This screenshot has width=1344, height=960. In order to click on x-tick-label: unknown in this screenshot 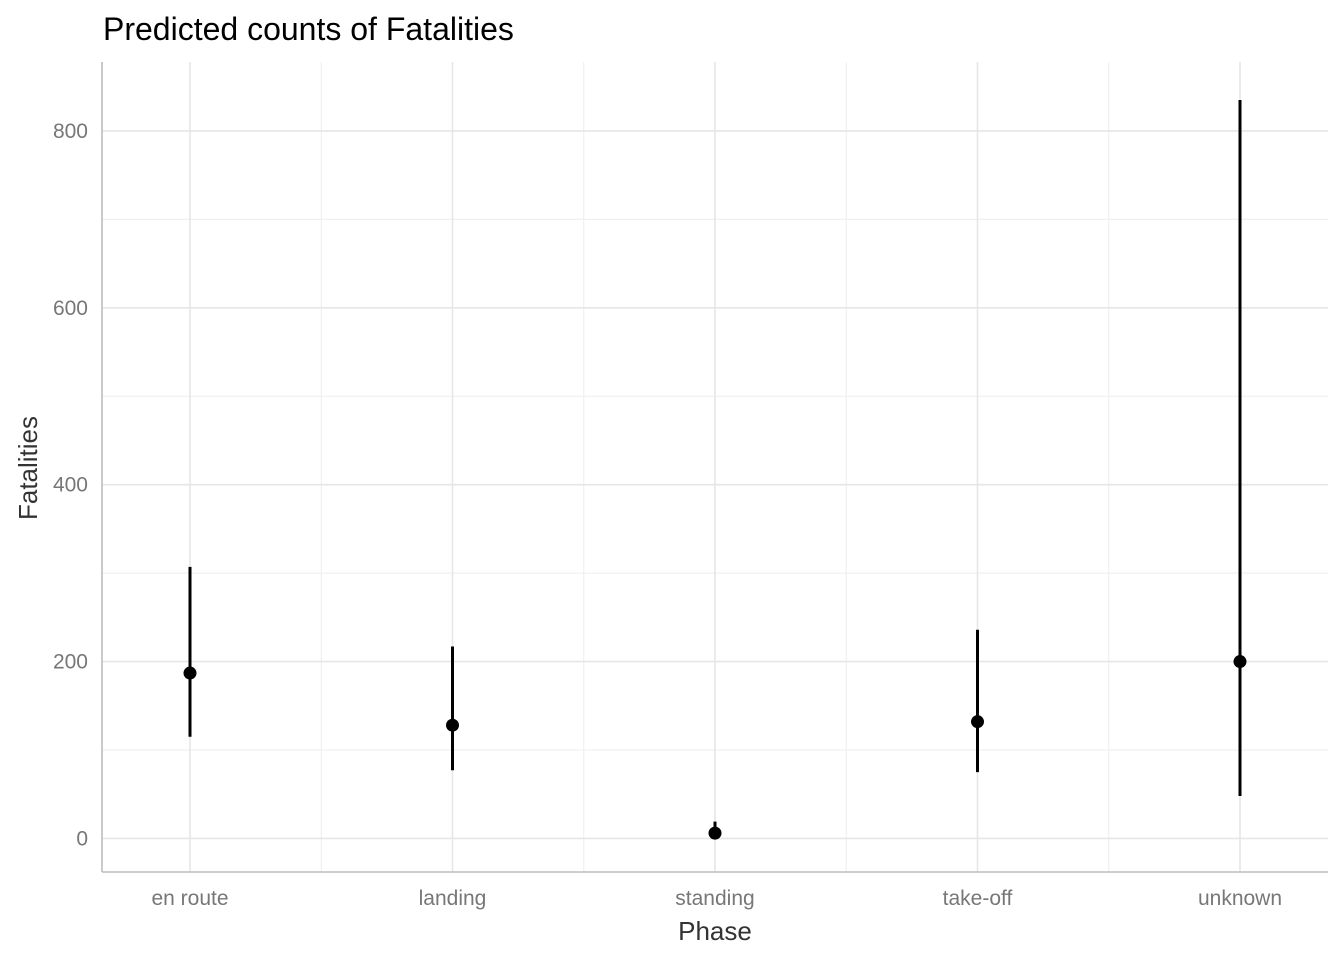, I will do `click(1240, 898)`.